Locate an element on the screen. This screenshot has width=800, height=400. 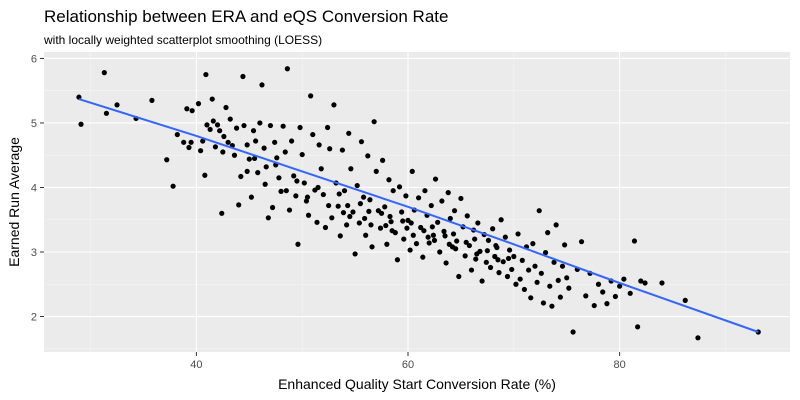
y-axis-title: Earned Run Average is located at coordinates (14, 202).